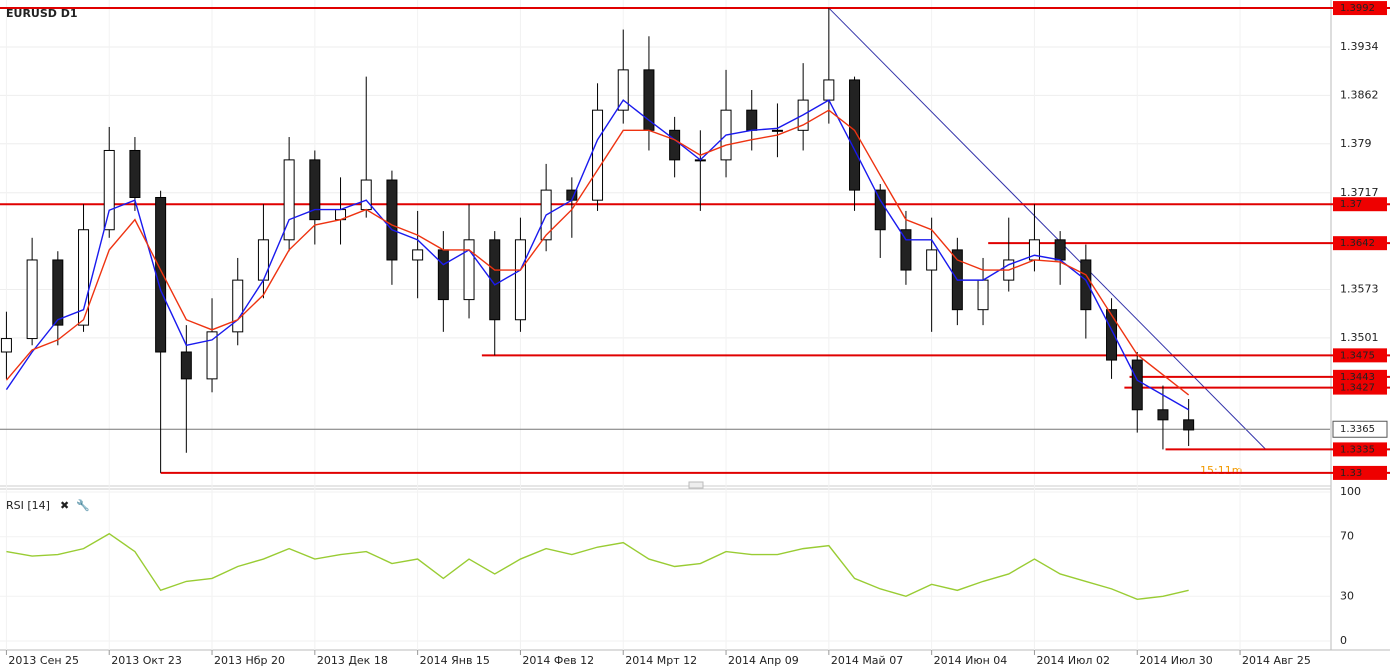 This screenshot has width=1390, height=670. What do you see at coordinates (1359, 94) in the screenshot?
I see `y-tick-label: 1.3862` at bounding box center [1359, 94].